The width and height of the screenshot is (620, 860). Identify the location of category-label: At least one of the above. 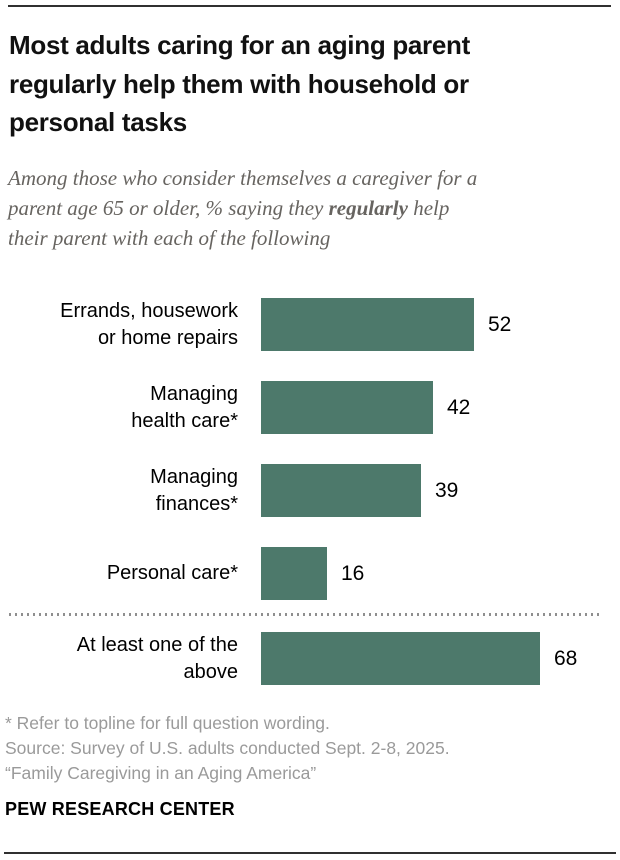
(157, 658).